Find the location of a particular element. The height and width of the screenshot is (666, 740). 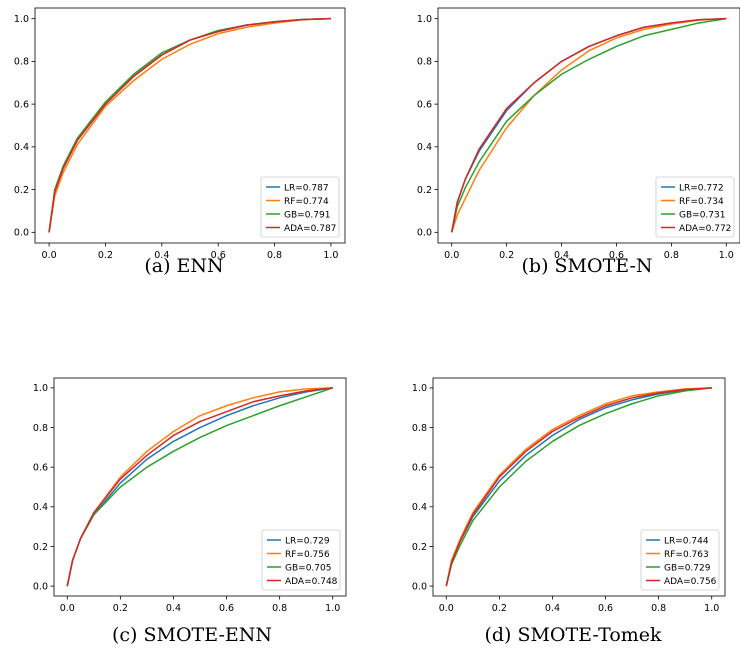

legend-label: RF=0.774 is located at coordinates (306, 202).